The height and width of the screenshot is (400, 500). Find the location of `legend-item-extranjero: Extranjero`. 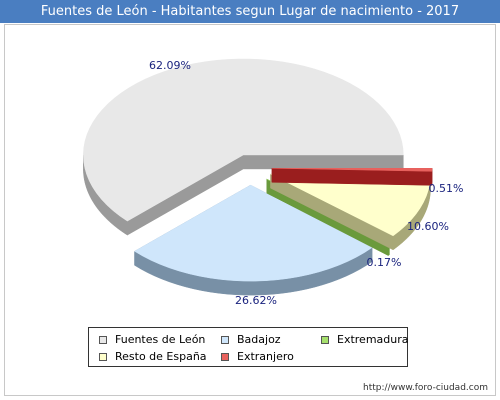

legend-item-extranjero: Extranjero is located at coordinates (257, 356).